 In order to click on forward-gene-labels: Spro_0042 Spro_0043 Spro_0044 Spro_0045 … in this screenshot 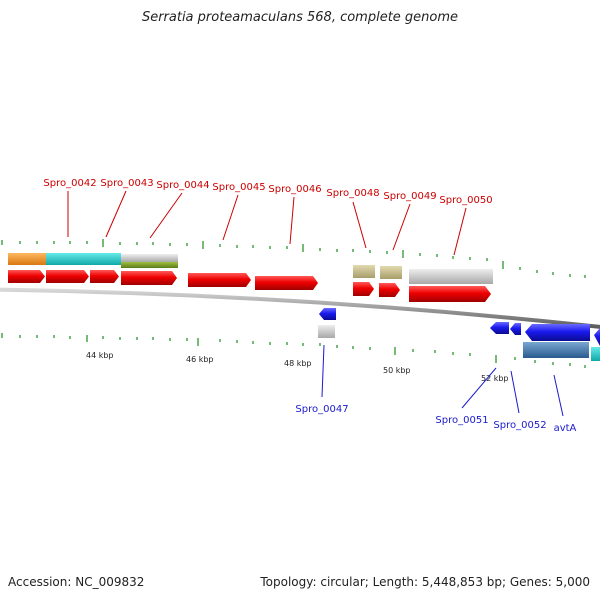, I will do `click(267, 192)`.